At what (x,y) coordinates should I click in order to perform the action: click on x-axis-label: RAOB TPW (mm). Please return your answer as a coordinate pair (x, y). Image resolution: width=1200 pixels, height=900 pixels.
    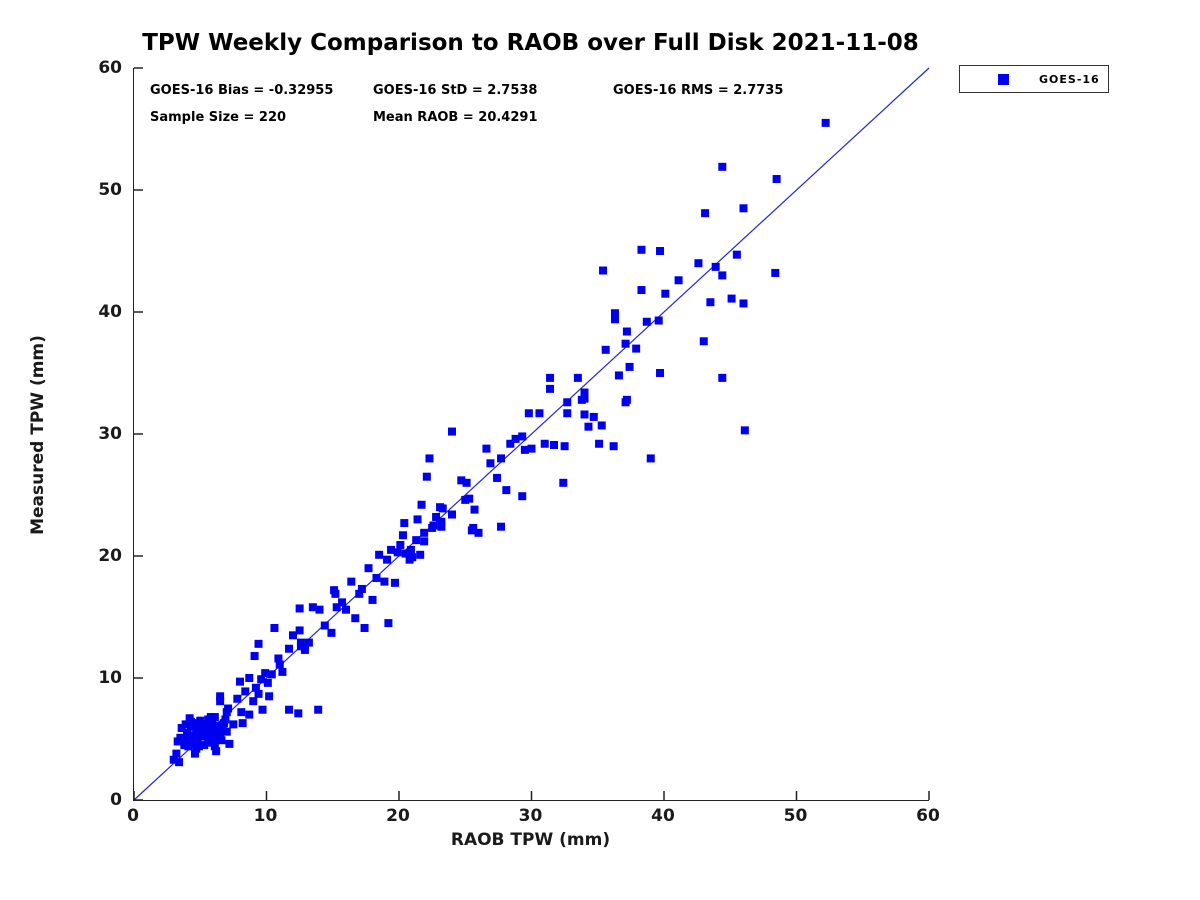
    Looking at the image, I should click on (530, 840).